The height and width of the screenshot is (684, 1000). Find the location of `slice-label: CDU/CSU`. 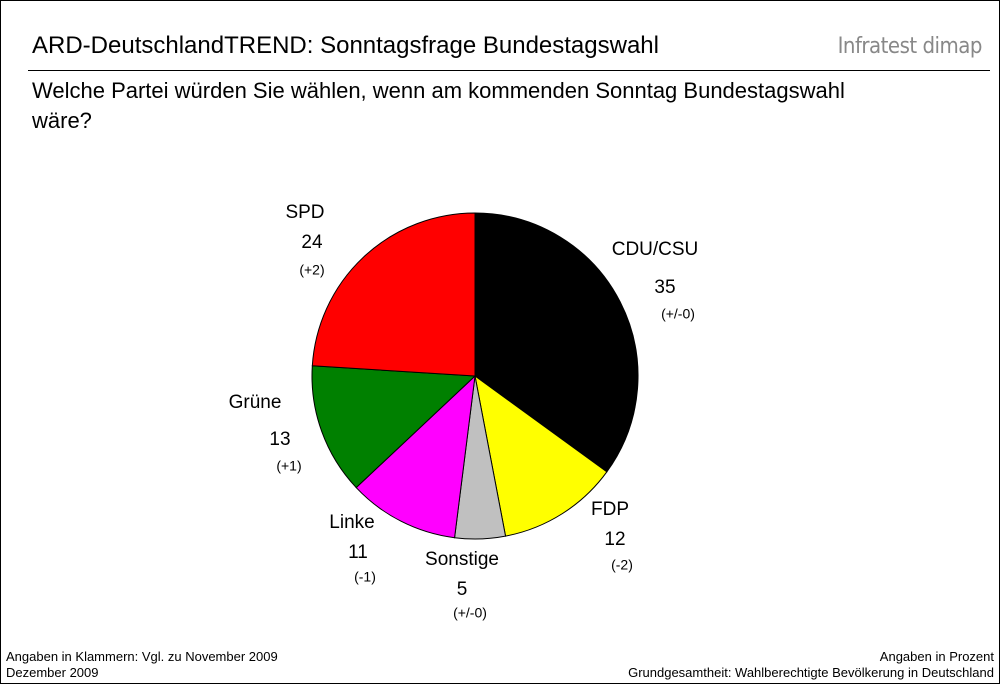

slice-label: CDU/CSU is located at coordinates (655, 249).